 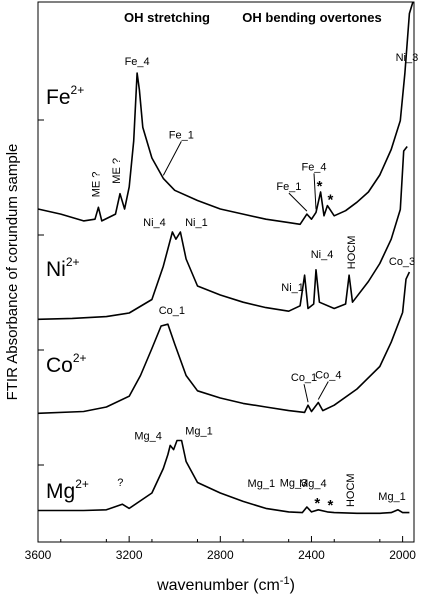 What do you see at coordinates (172, 311) in the screenshot?
I see `peak-label-14: Co_1` at bounding box center [172, 311].